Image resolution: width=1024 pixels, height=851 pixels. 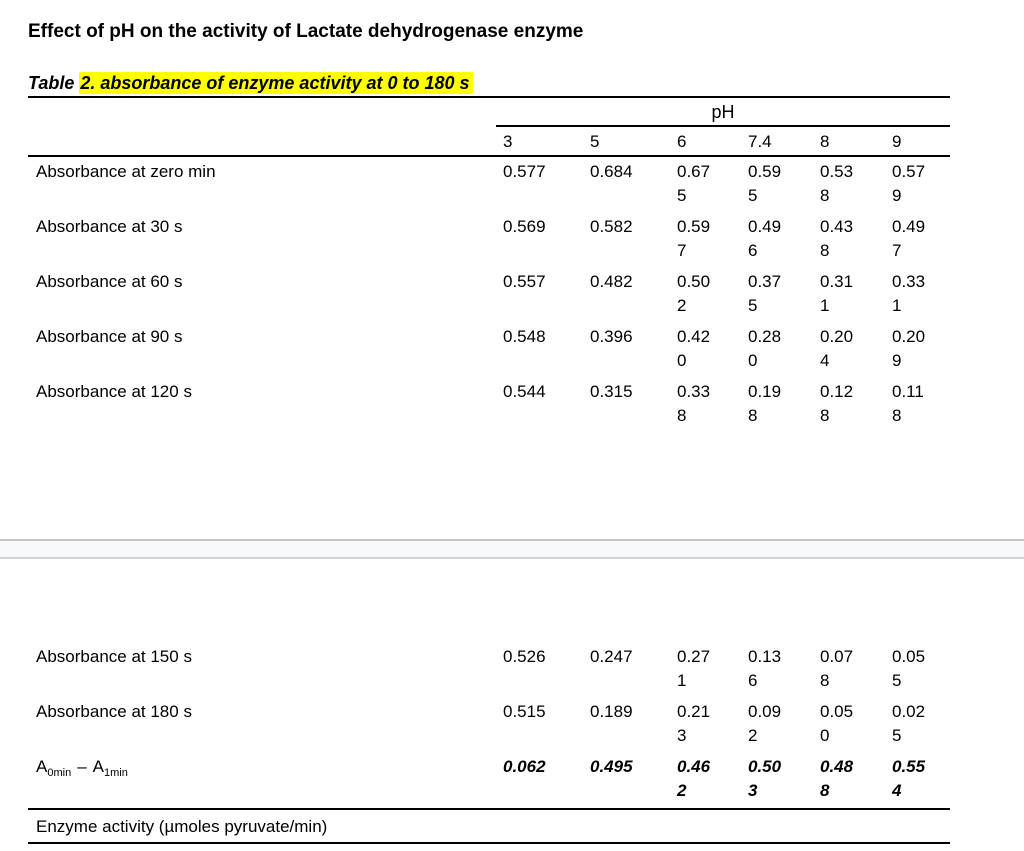 I want to click on table-cell: 0.136, so click(x=784, y=669).